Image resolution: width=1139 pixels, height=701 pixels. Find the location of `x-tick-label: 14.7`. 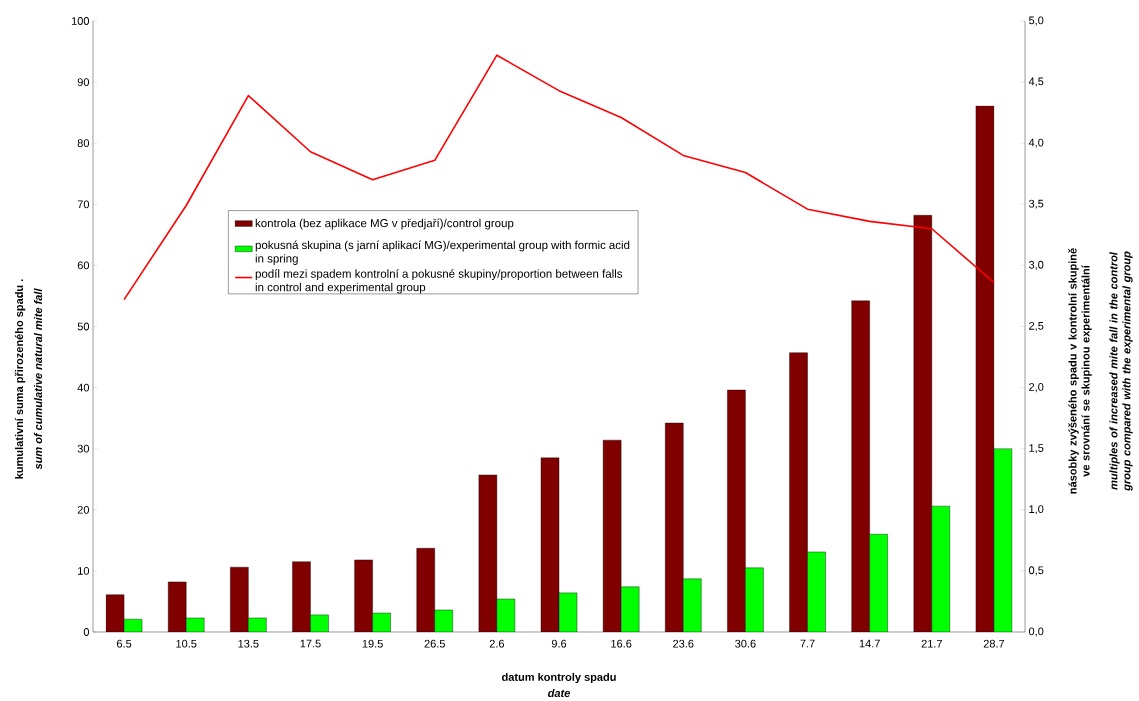

x-tick-label: 14.7 is located at coordinates (869, 643).